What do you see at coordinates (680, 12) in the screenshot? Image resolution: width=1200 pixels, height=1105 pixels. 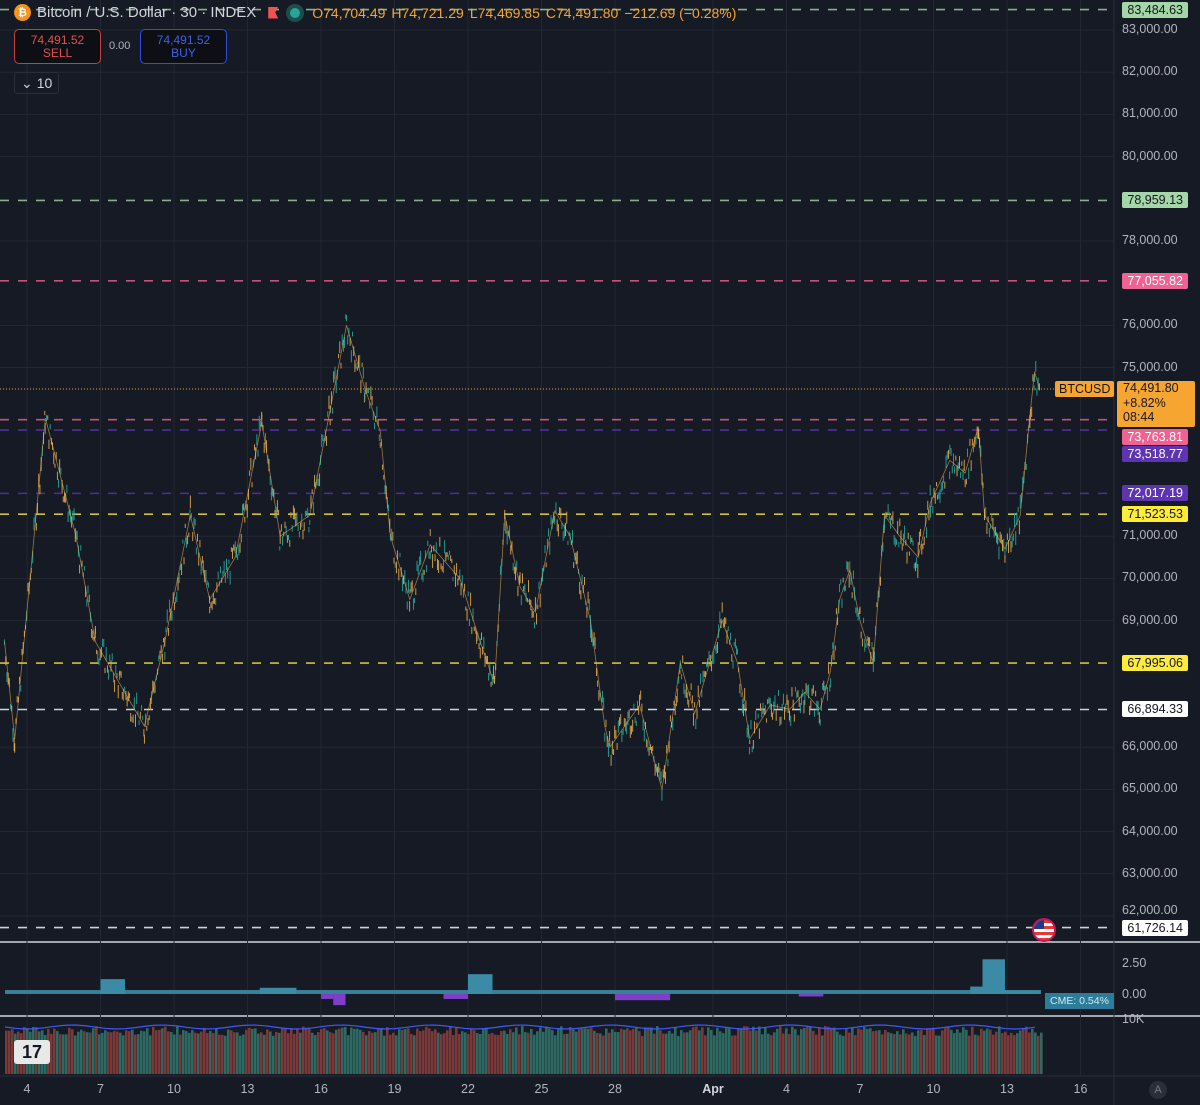 I see `ohlc-change: −212.69 (−0.28%)` at bounding box center [680, 12].